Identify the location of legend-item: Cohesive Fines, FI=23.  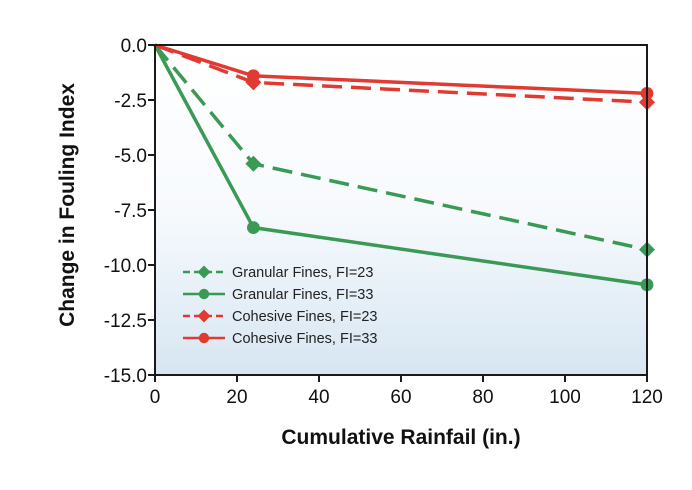
(280, 317).